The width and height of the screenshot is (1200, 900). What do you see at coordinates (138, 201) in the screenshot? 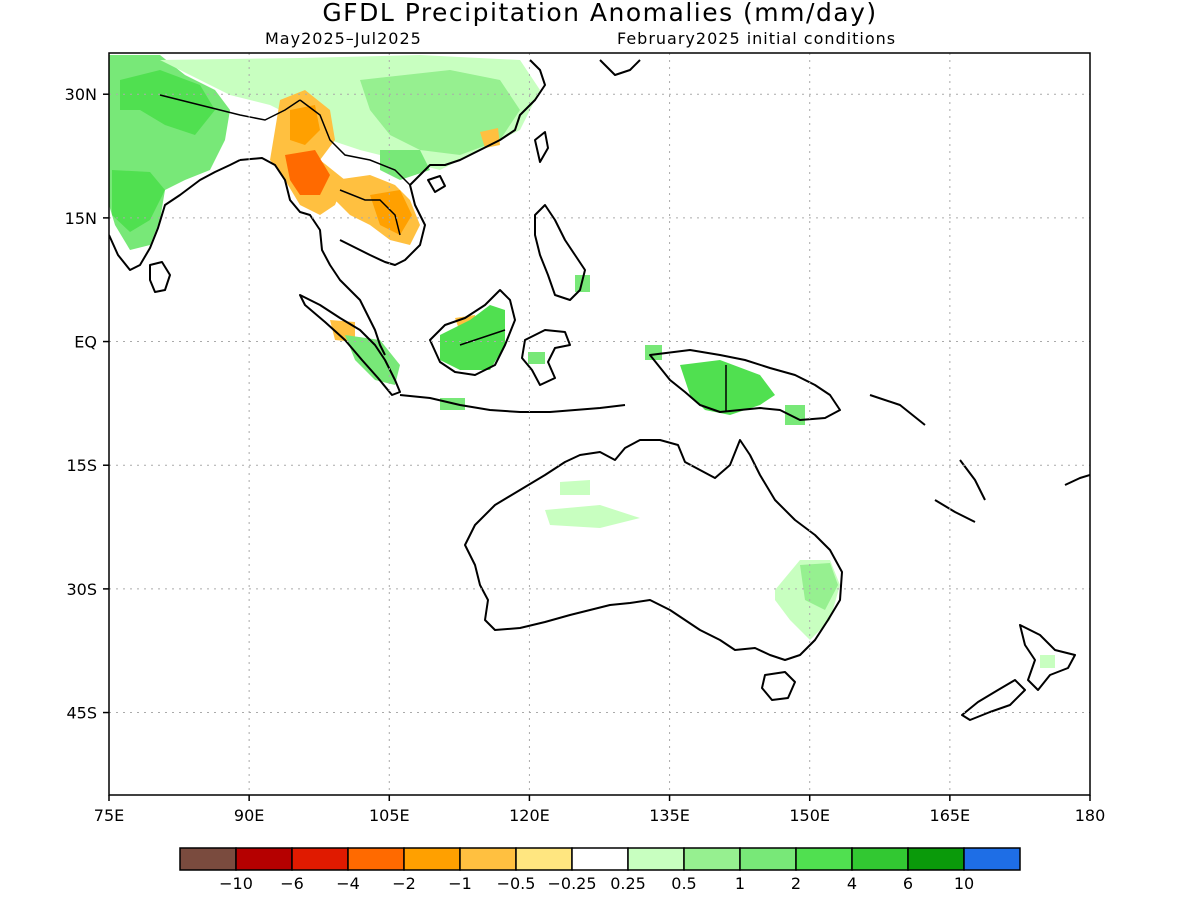
I see `anomaly-central-india-strong` at bounding box center [138, 201].